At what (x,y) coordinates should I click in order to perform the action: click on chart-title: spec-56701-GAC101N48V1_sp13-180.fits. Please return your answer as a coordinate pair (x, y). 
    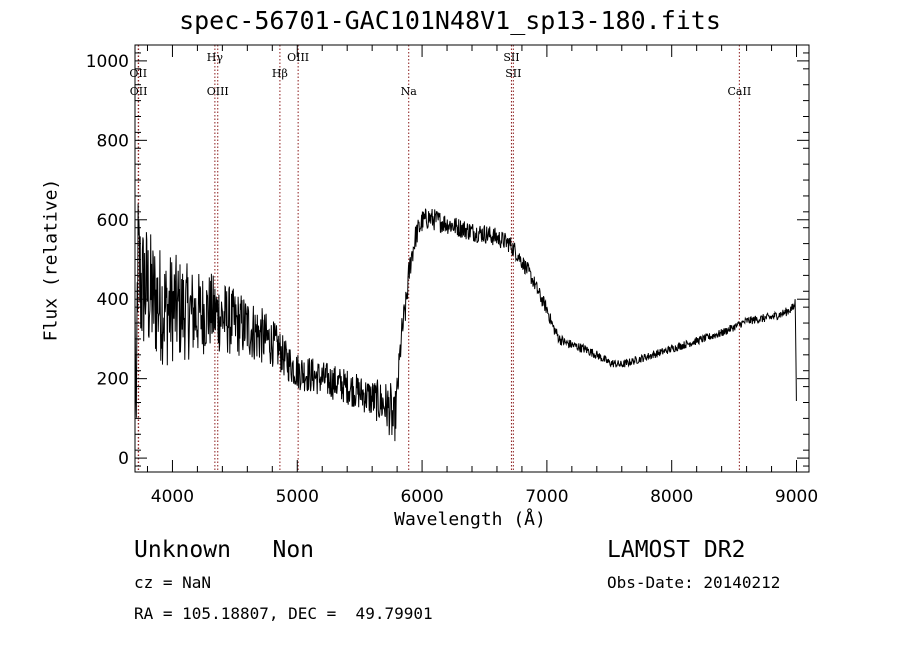
    Looking at the image, I should click on (450, 20).